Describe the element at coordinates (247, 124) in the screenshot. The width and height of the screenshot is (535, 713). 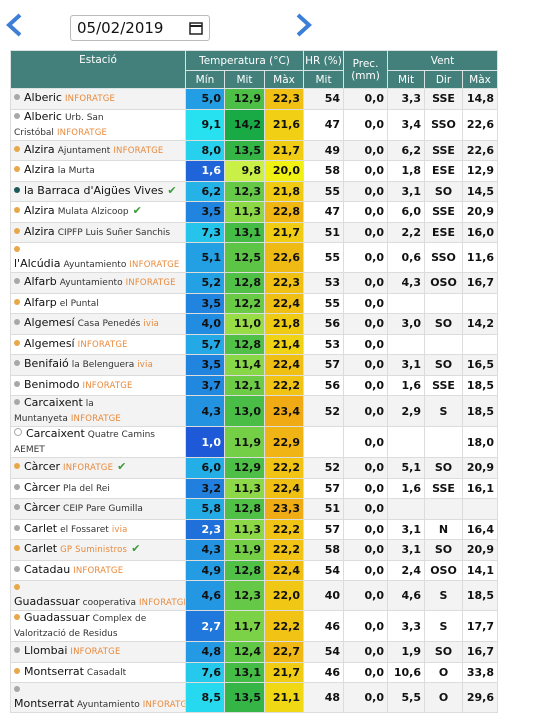
I see `cell-value: 14,2` at that location.